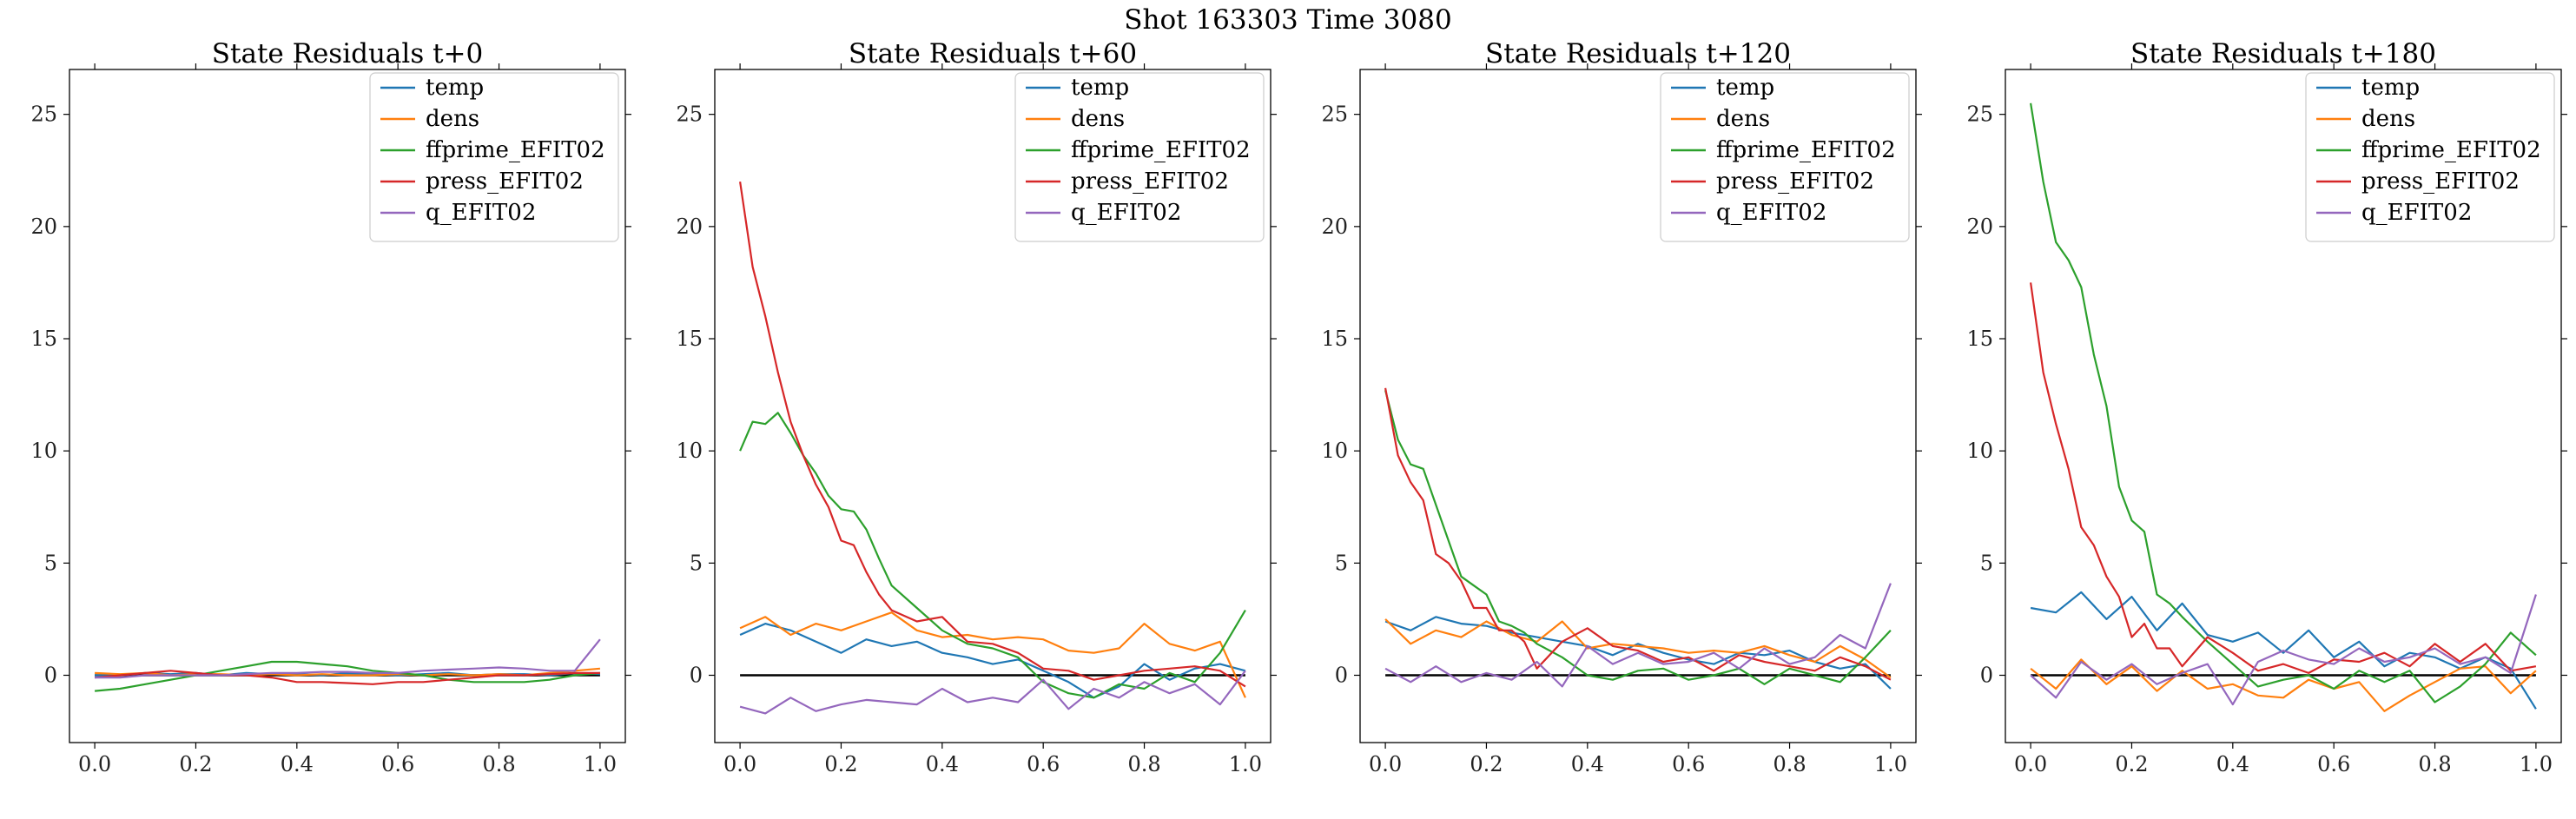  What do you see at coordinates (348, 53) in the screenshot?
I see `panel-title: State Residuals t+0` at bounding box center [348, 53].